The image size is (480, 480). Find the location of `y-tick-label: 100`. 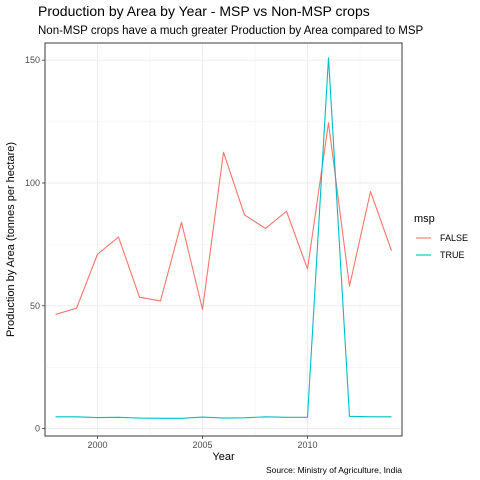

y-tick-label: 100 is located at coordinates (32, 183).